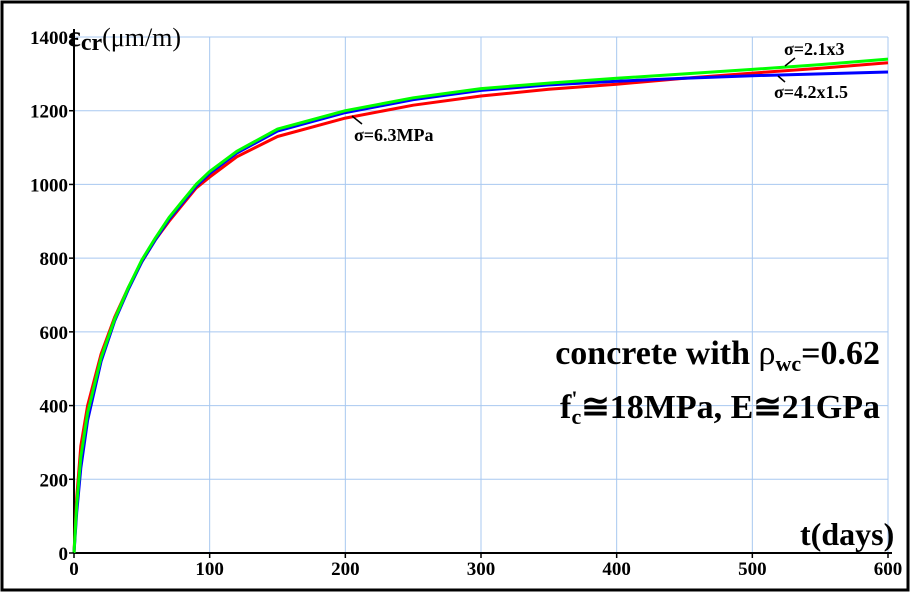  Describe the element at coordinates (616, 569) in the screenshot. I see `x-tick-label-400: 400` at that location.